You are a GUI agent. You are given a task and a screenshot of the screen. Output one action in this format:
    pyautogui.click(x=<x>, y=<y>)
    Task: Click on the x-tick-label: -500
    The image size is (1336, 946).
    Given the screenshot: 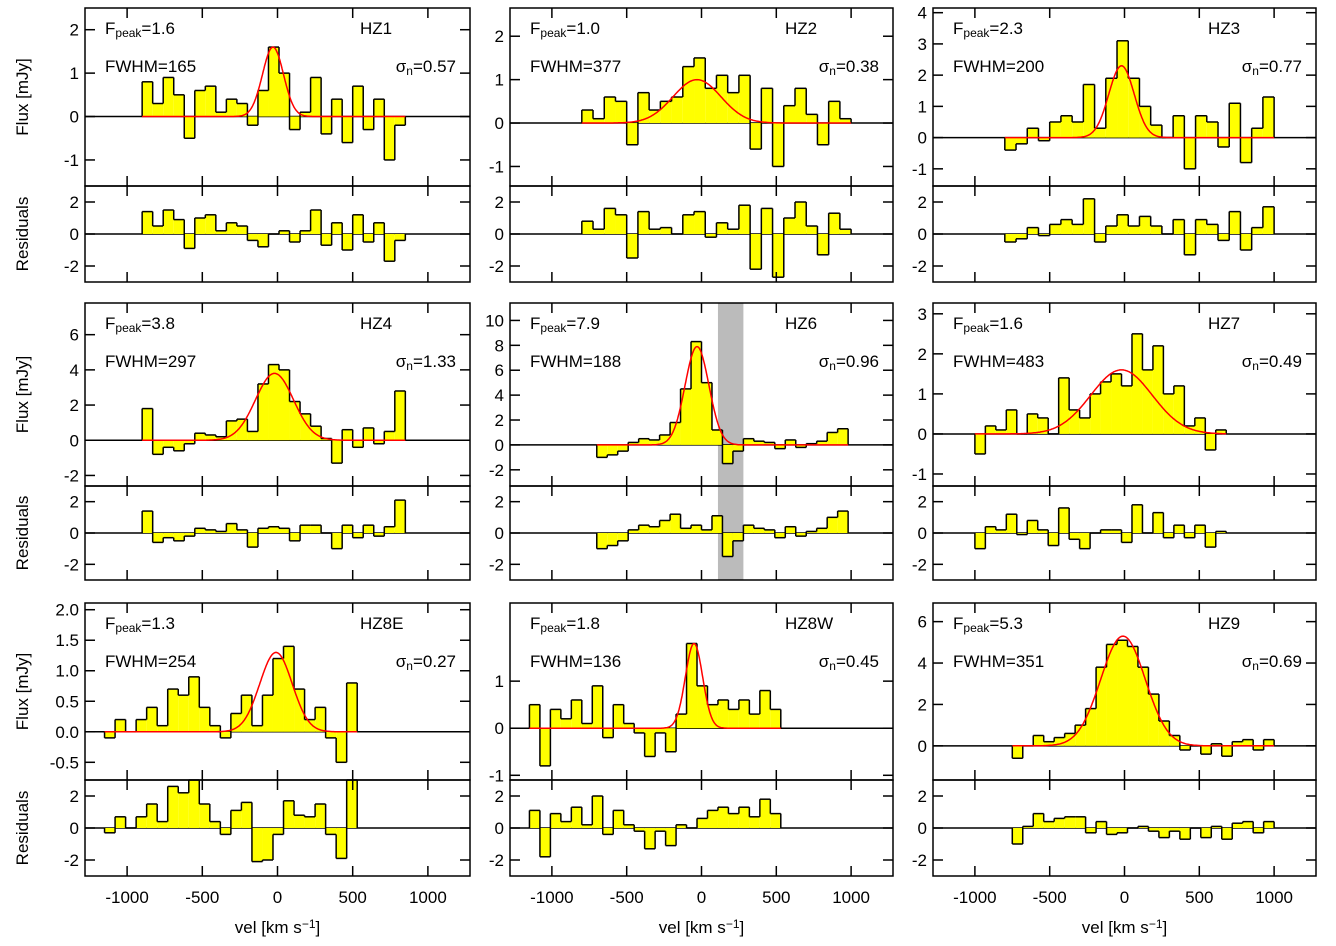 What is the action you would take?
    pyautogui.click(x=627, y=897)
    